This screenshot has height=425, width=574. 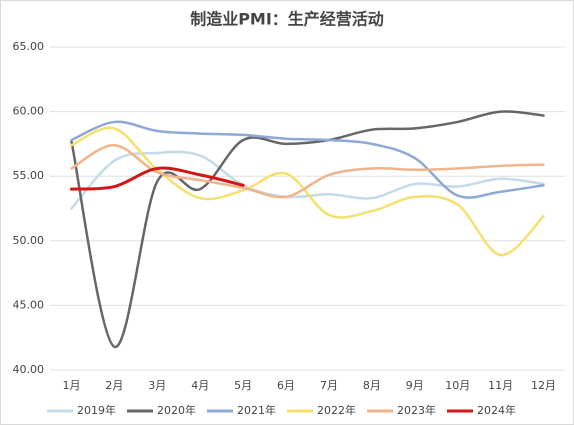 What do you see at coordinates (286, 385) in the screenshot?
I see `x-tick-label: 6月` at bounding box center [286, 385].